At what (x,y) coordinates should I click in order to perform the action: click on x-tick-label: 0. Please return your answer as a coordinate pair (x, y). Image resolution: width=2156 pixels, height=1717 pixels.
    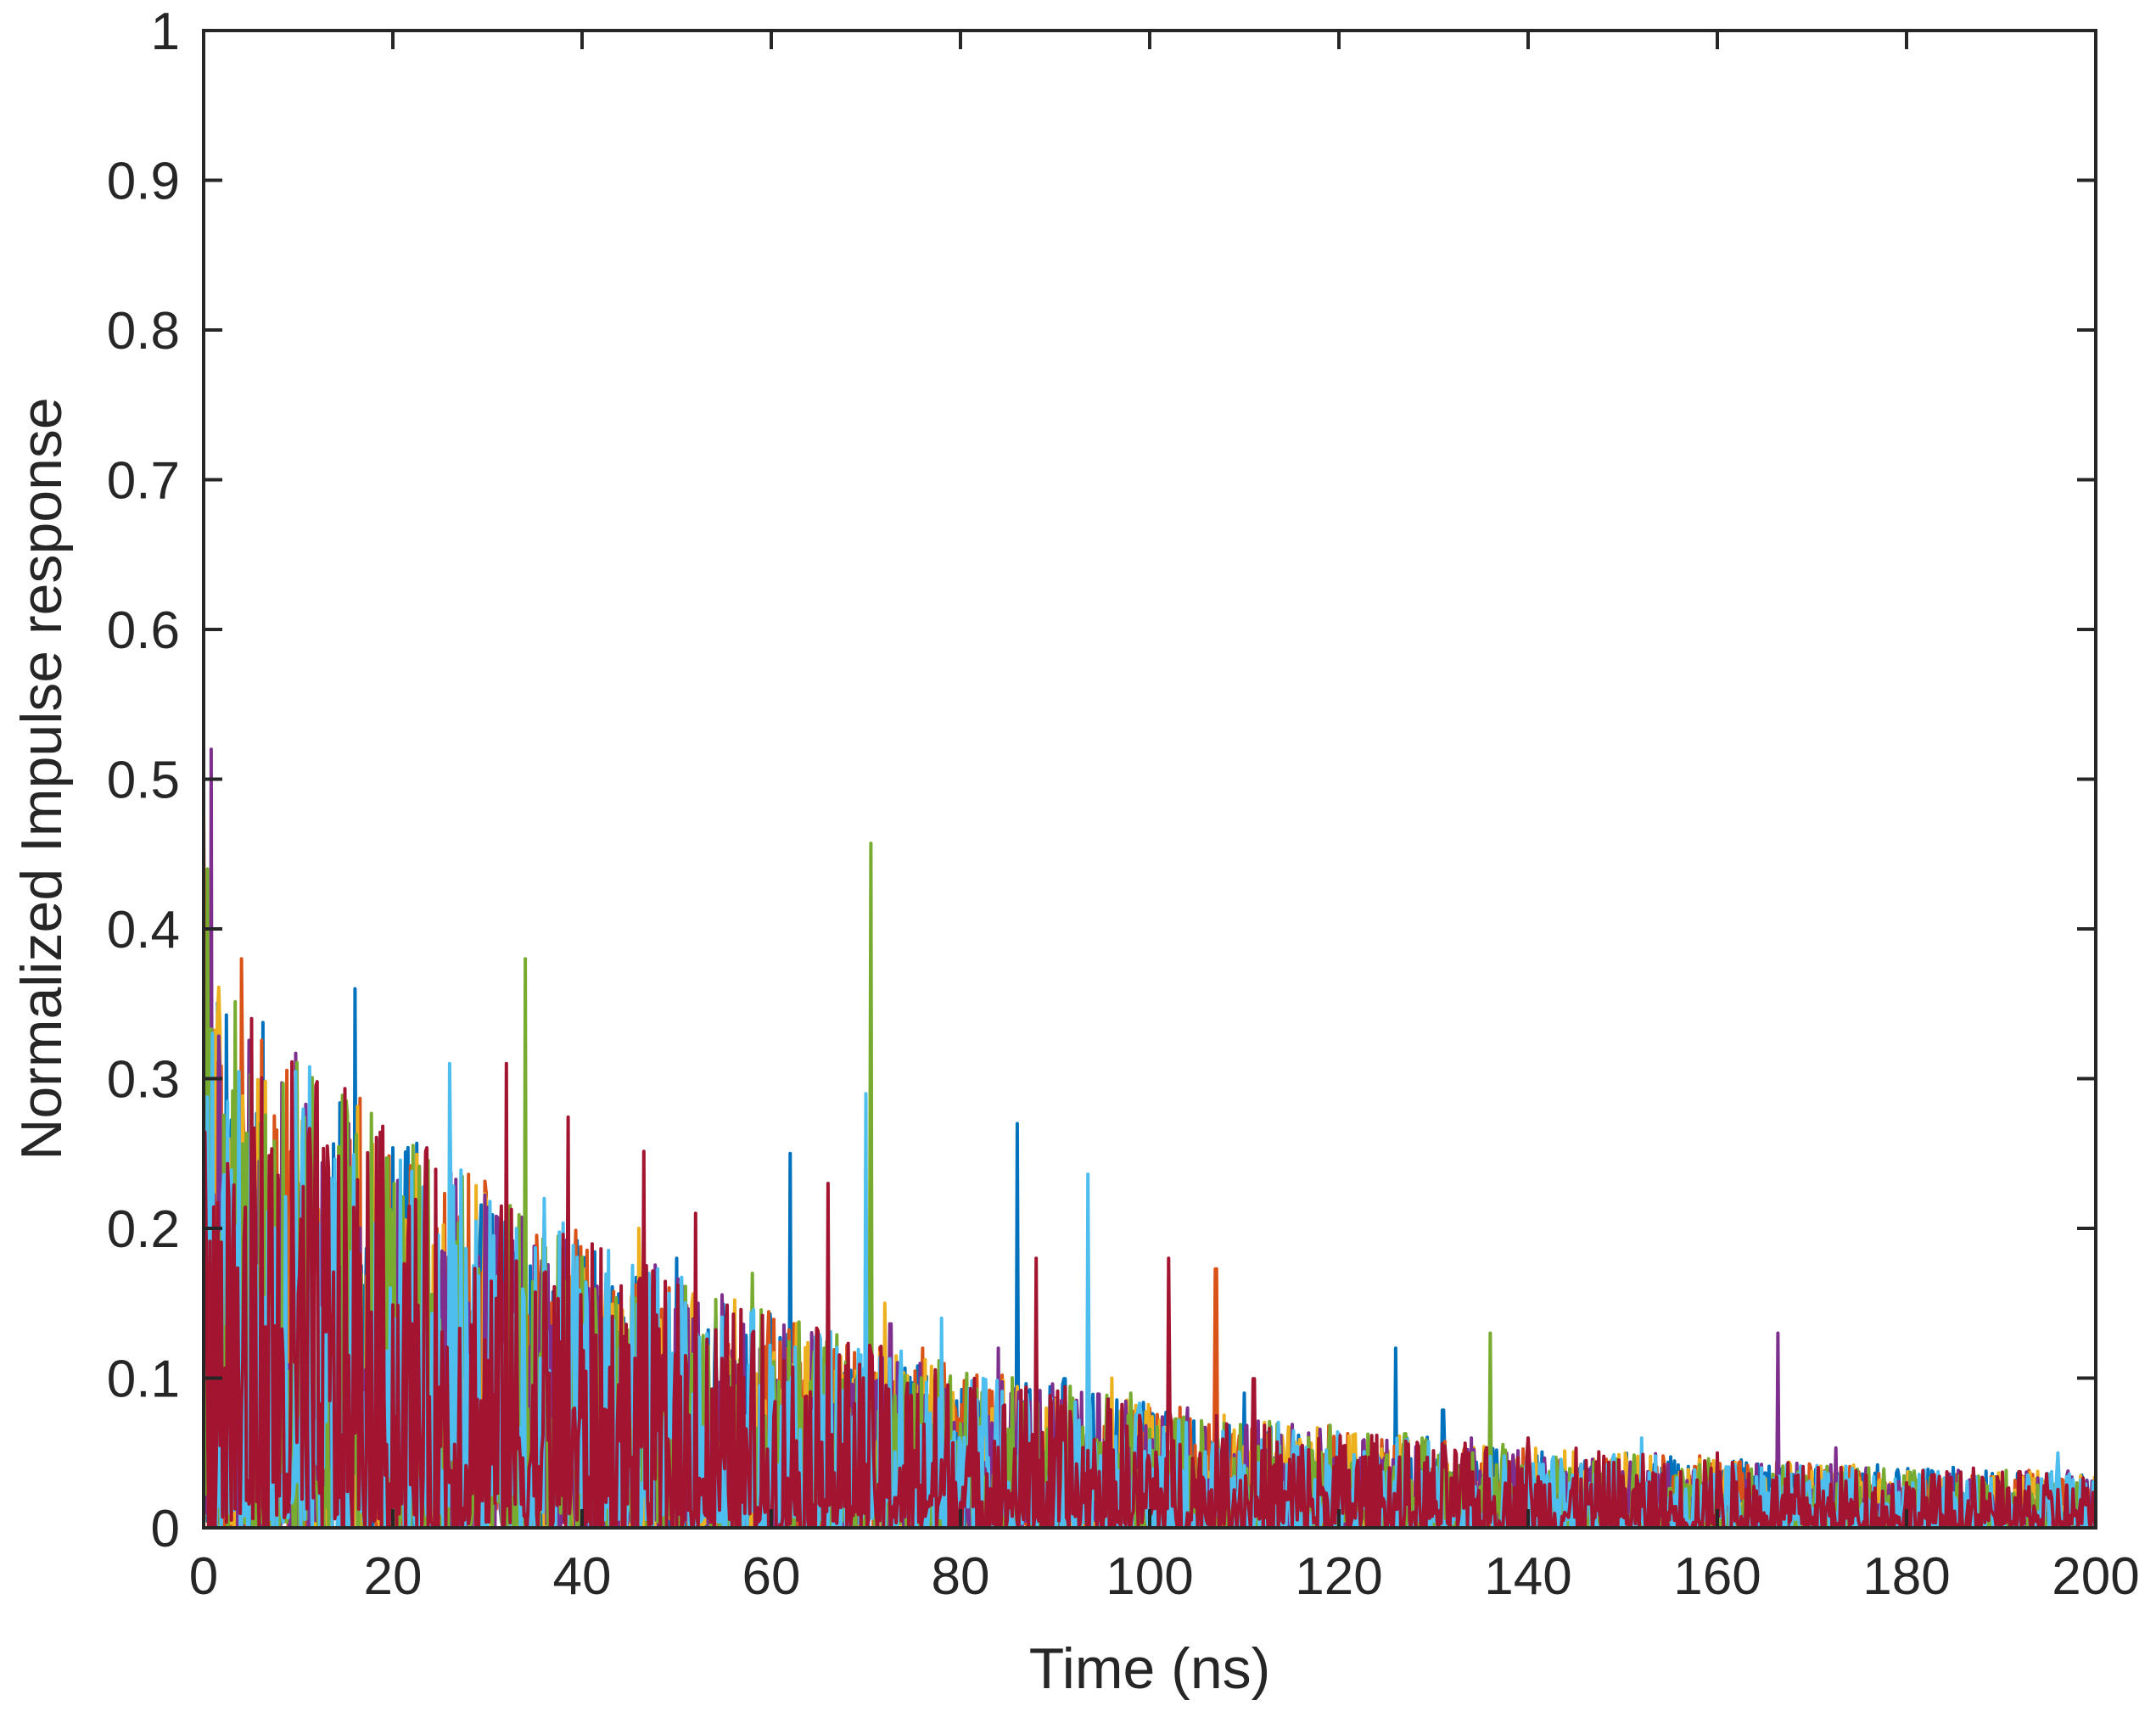
    Looking at the image, I should click on (203, 1576).